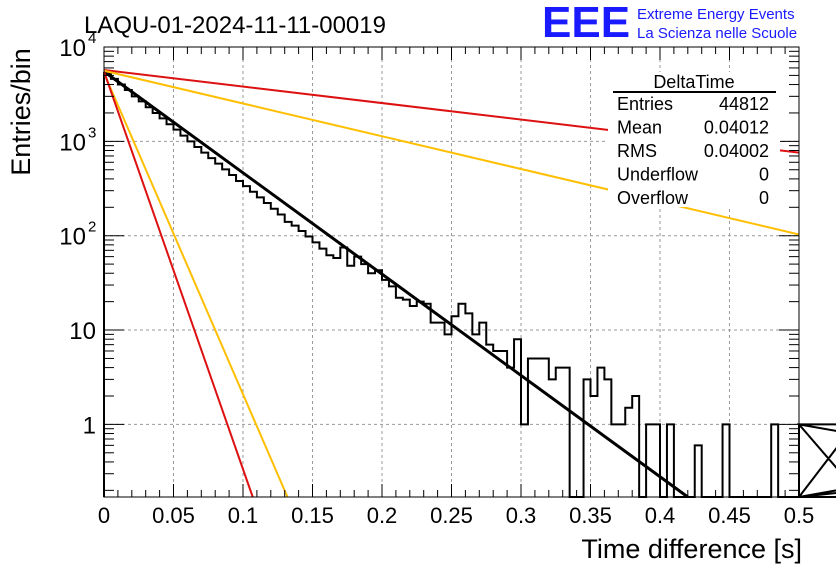  What do you see at coordinates (717, 33) in the screenshot?
I see `logo-line-2: La Scienza nelle Scuole` at bounding box center [717, 33].